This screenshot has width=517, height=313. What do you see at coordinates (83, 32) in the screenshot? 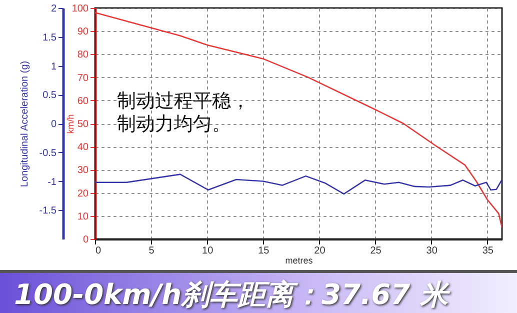
I see `y-tick-label: 90` at bounding box center [83, 32].